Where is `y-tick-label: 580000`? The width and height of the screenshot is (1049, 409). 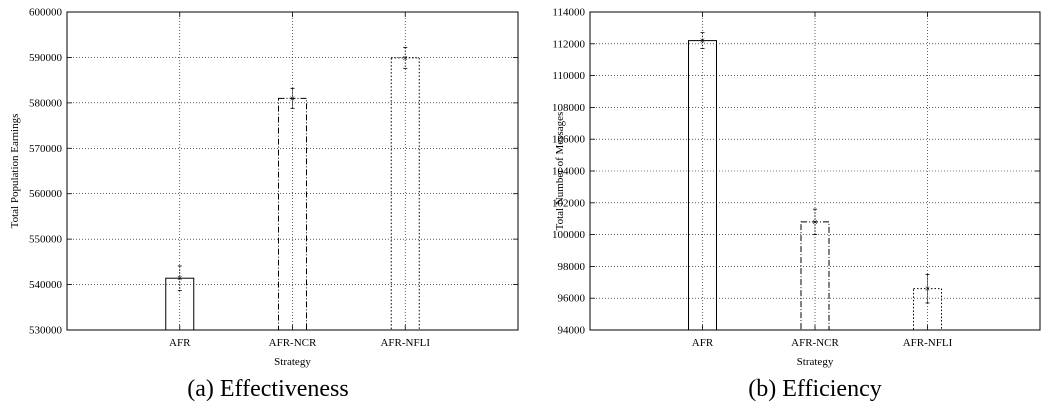 y-tick-label: 580000 is located at coordinates (46, 103).